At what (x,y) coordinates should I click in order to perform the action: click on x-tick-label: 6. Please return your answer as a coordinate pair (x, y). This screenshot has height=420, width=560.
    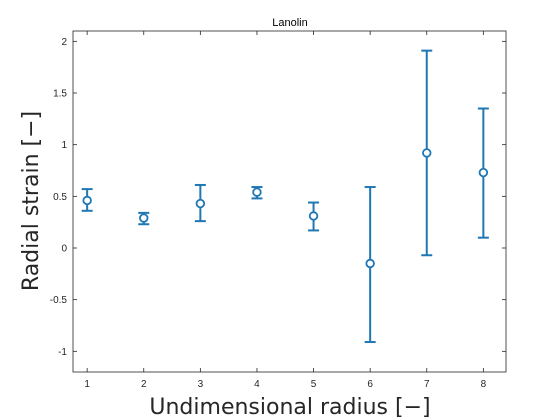
    Looking at the image, I should click on (370, 384).